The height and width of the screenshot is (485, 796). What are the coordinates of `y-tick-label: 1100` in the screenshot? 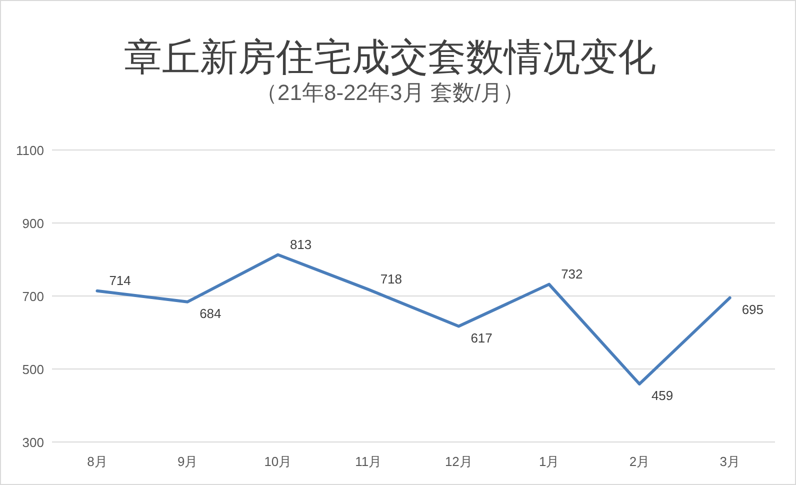 It's located at (30, 150).